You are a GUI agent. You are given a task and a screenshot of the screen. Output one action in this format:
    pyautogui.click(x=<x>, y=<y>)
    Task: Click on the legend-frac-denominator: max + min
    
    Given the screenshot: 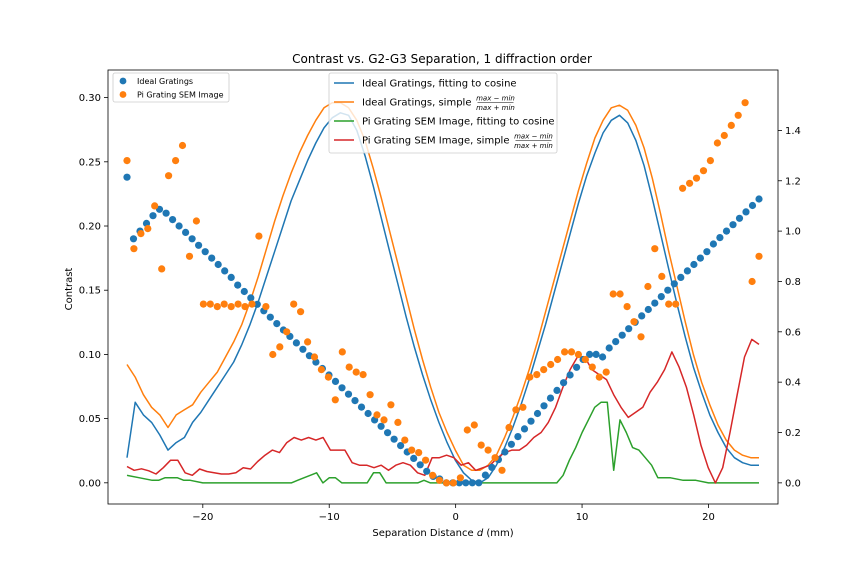 What is the action you would take?
    pyautogui.click(x=495, y=108)
    